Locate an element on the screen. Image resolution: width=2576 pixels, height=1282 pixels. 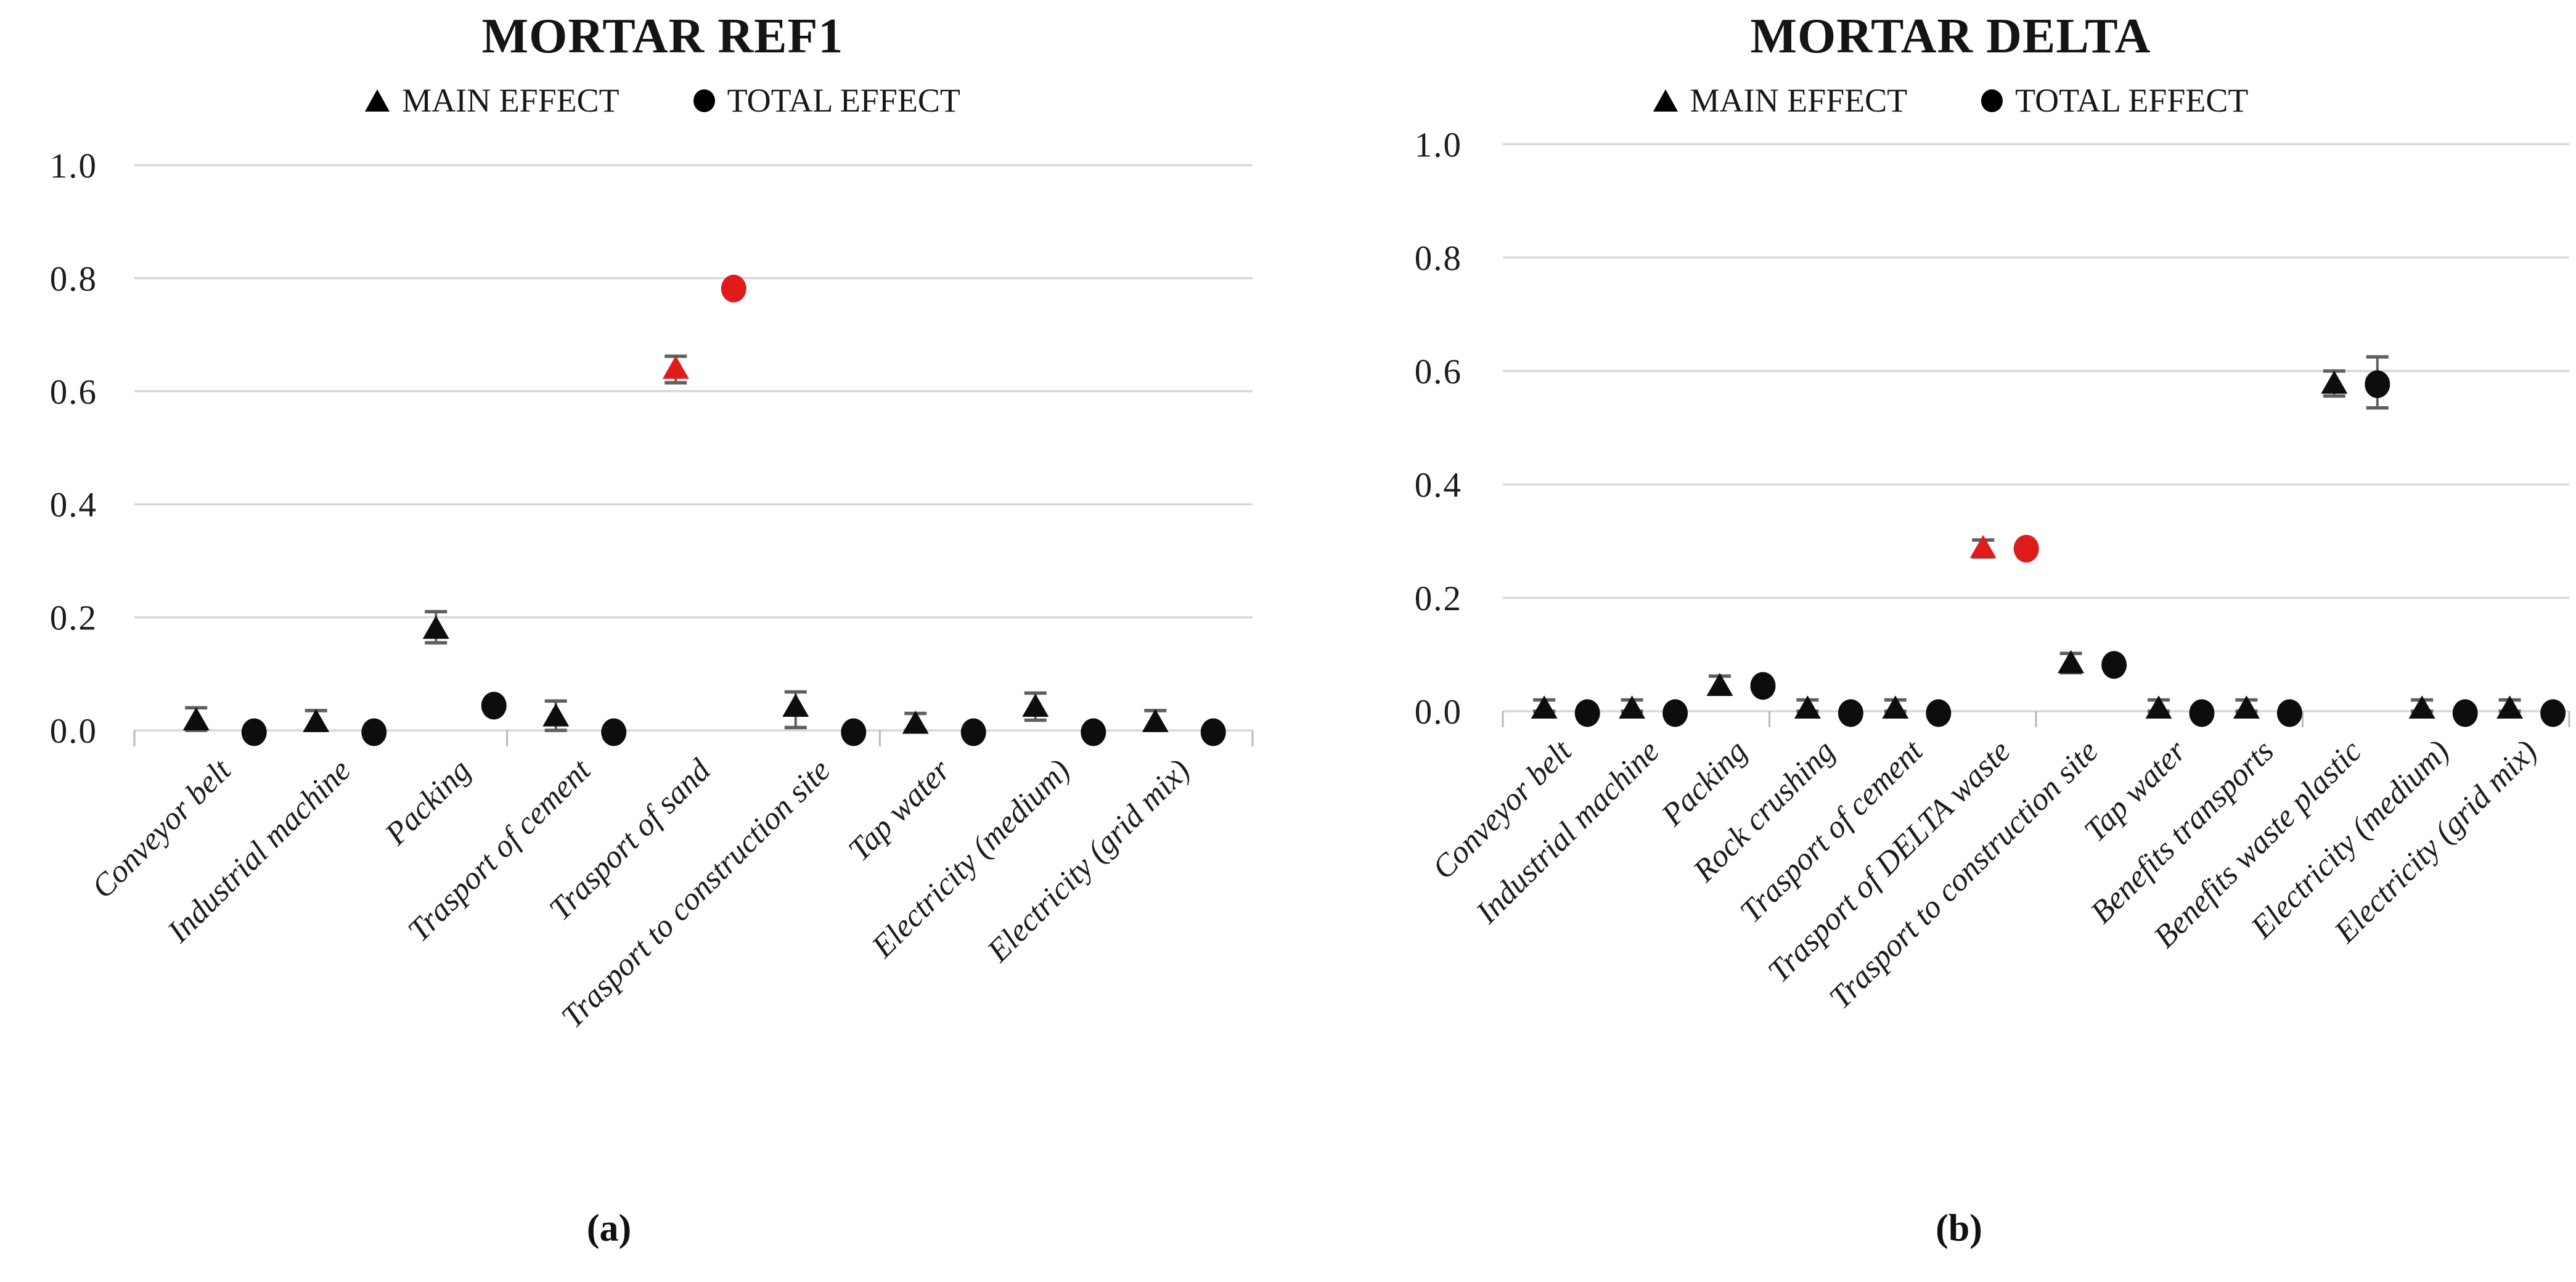
plot-a-series-circle is located at coordinates (733, 510).